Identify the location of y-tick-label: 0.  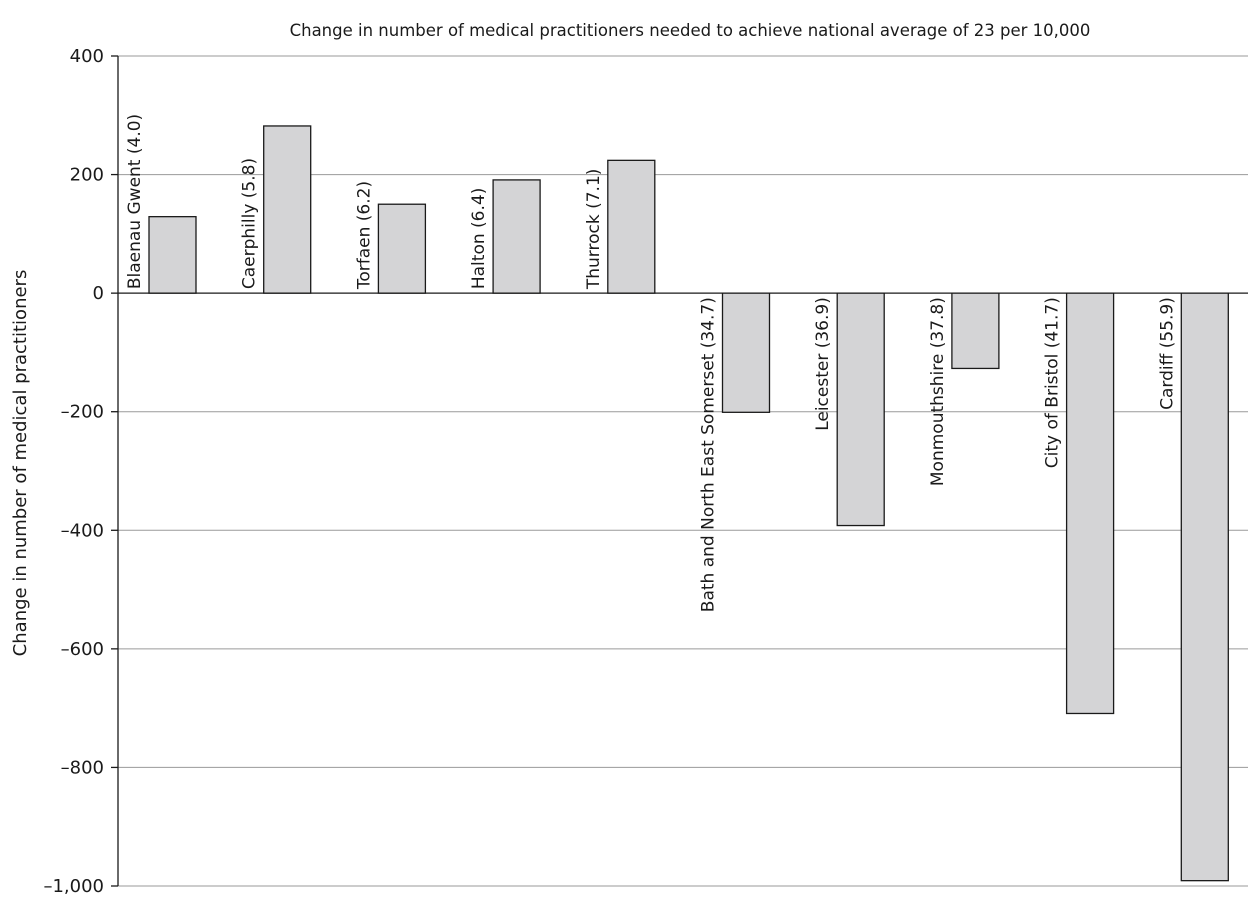
(98, 293).